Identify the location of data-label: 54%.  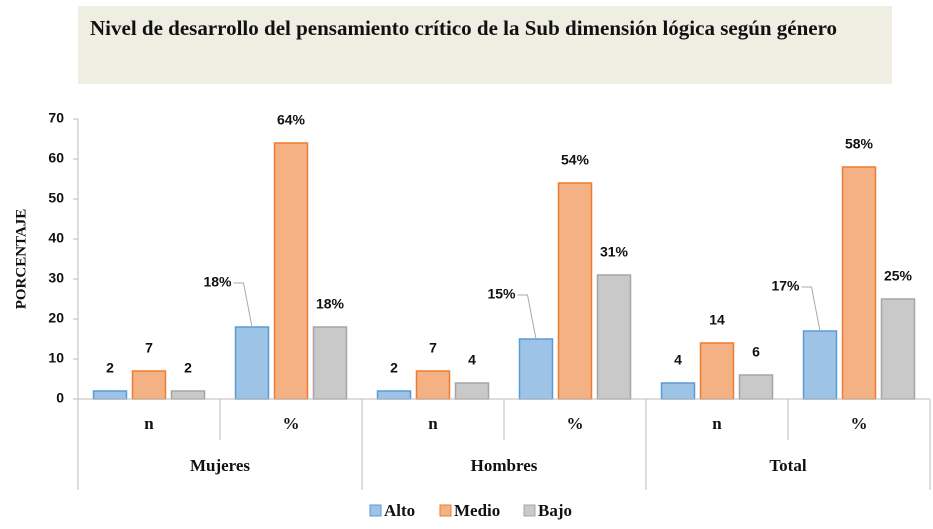
(575, 160).